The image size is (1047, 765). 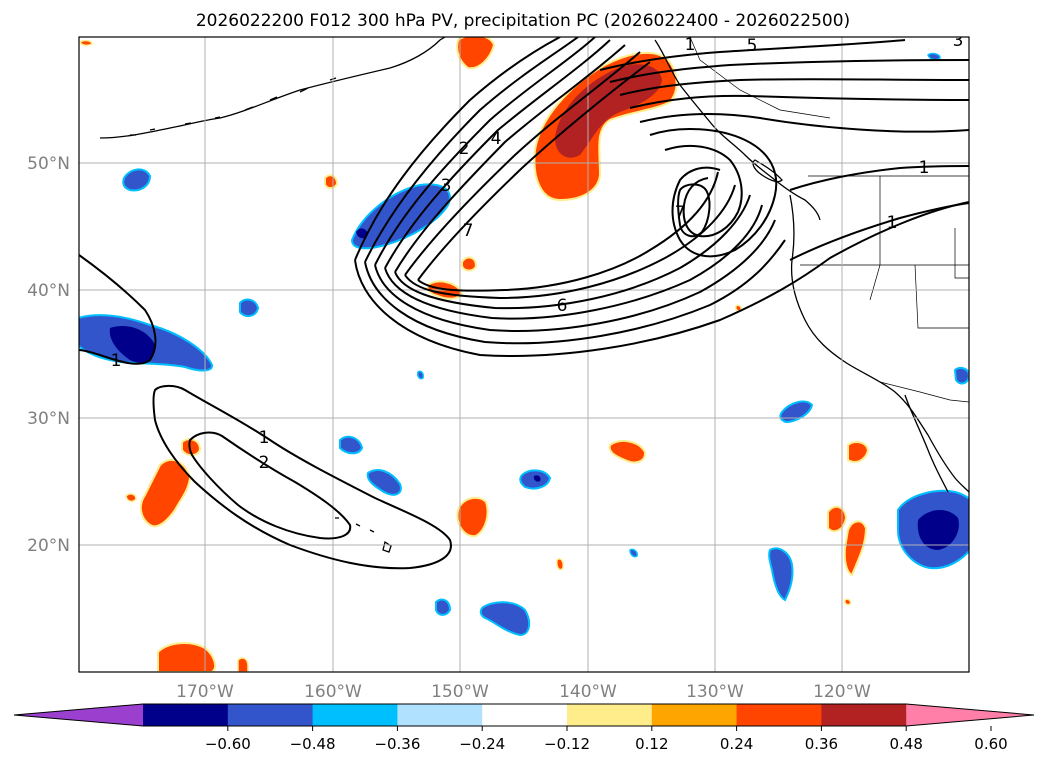 I want to click on colorbar-tick-label: 0.24, so click(x=736, y=744).